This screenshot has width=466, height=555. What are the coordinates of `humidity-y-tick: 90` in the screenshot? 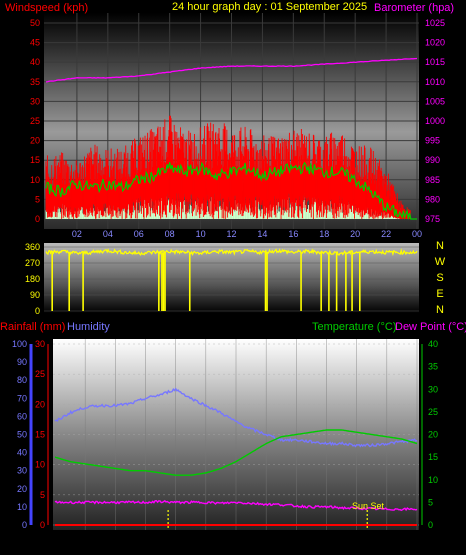 It's located at (22, 362).